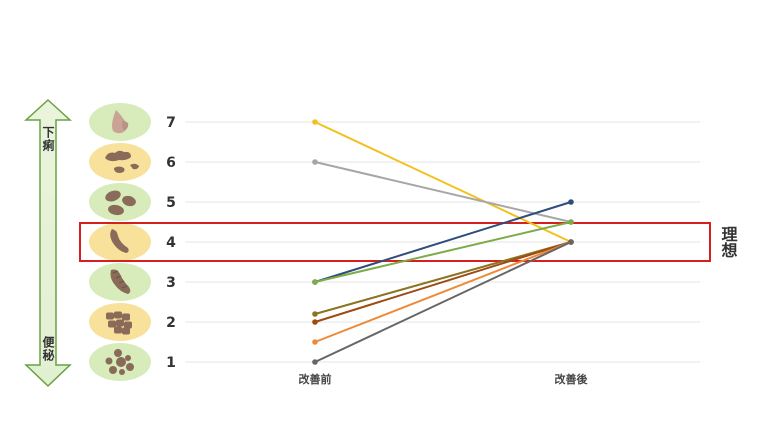  Describe the element at coordinates (729, 242) in the screenshot. I see `ideal-label: 理想` at that location.